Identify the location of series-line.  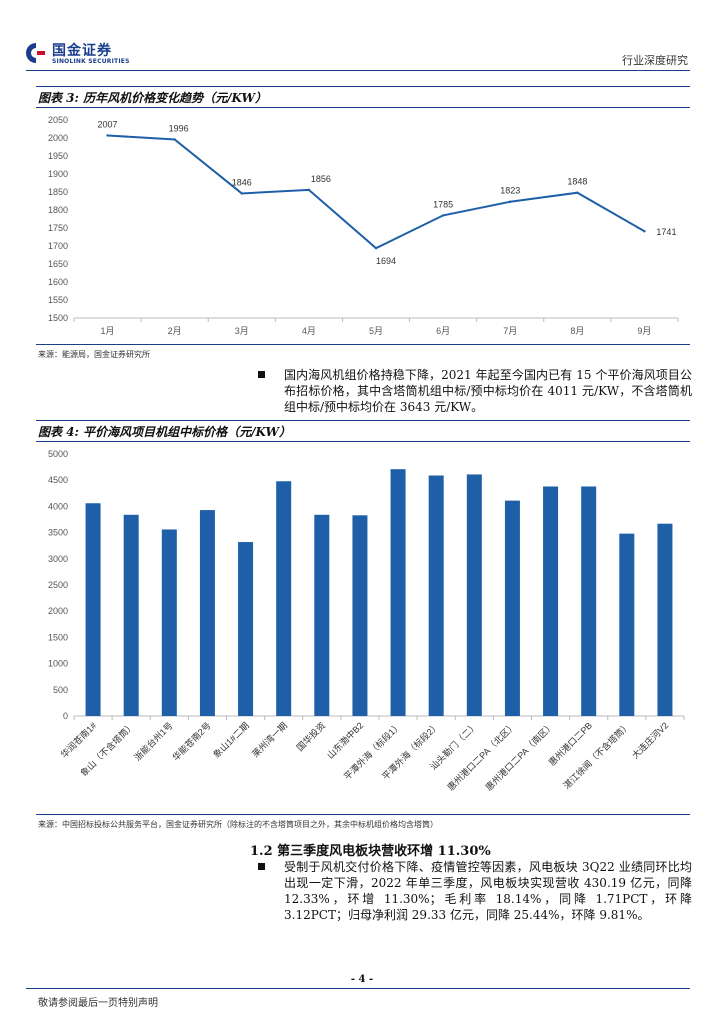
(376, 192).